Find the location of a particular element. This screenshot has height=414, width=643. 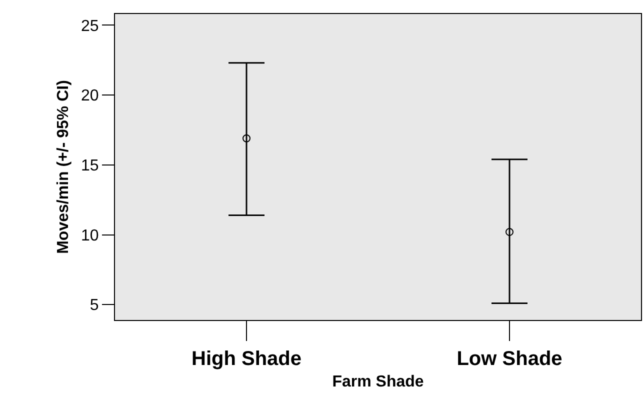

y-tick-label: 10 is located at coordinates (90, 235).